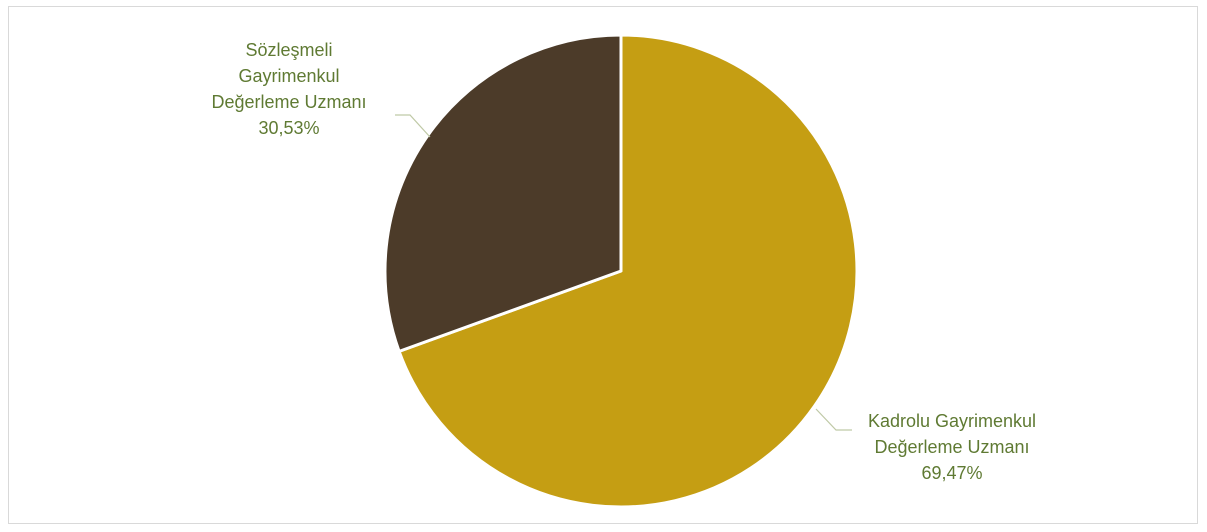 The width and height of the screenshot is (1207, 532). I want to click on slice-category-label-2-line-2: Gayrimenkul, so click(288, 76).